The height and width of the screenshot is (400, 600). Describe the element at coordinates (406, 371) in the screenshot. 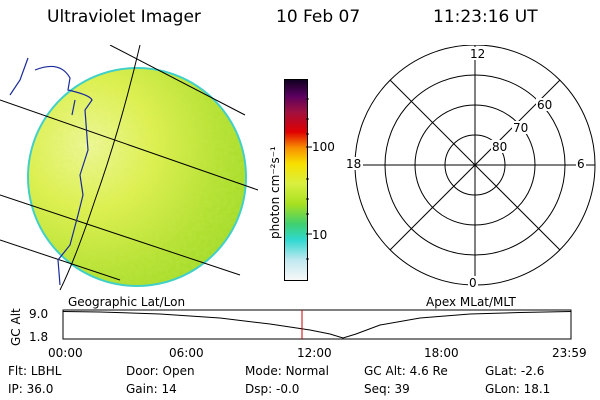

I see `status-gc-alt: GC Alt: 4.6 Re` at that location.